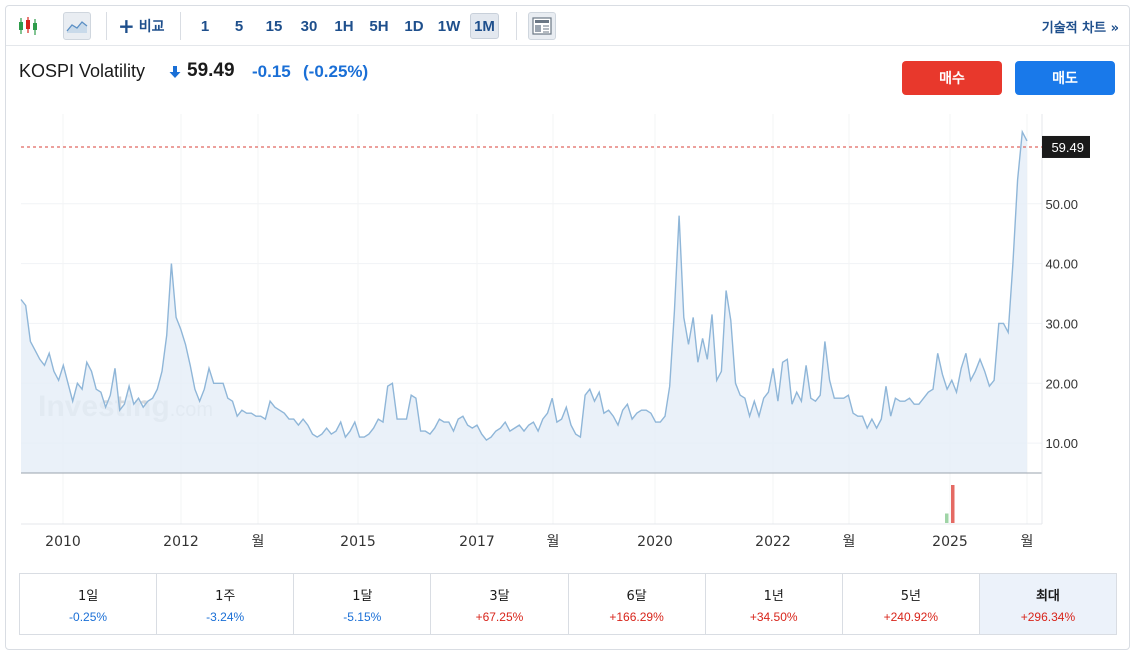 The height and width of the screenshot is (657, 1135). Describe the element at coordinates (336, 71) in the screenshot. I see `price-change-percent: (-0.25%)` at that location.